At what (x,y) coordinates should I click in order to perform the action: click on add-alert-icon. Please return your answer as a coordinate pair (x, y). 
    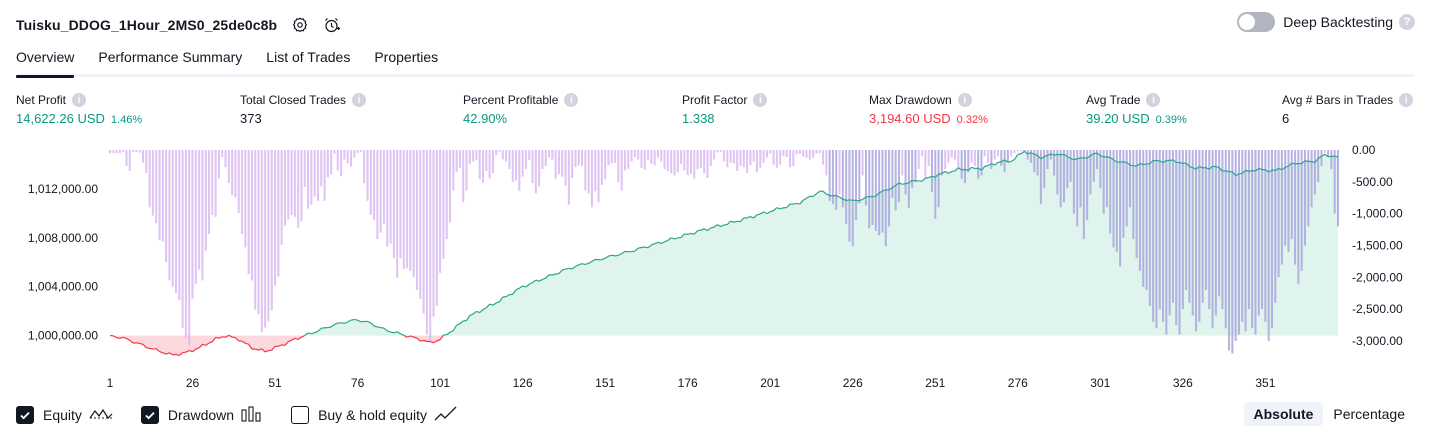
    Looking at the image, I should click on (332, 25).